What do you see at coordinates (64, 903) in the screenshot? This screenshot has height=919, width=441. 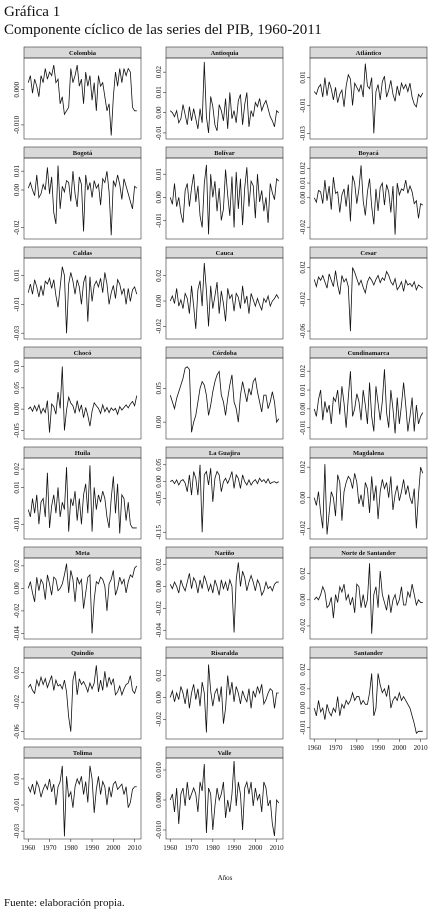 I see `source-note: Fuente: elaboración propia.` at bounding box center [64, 903].